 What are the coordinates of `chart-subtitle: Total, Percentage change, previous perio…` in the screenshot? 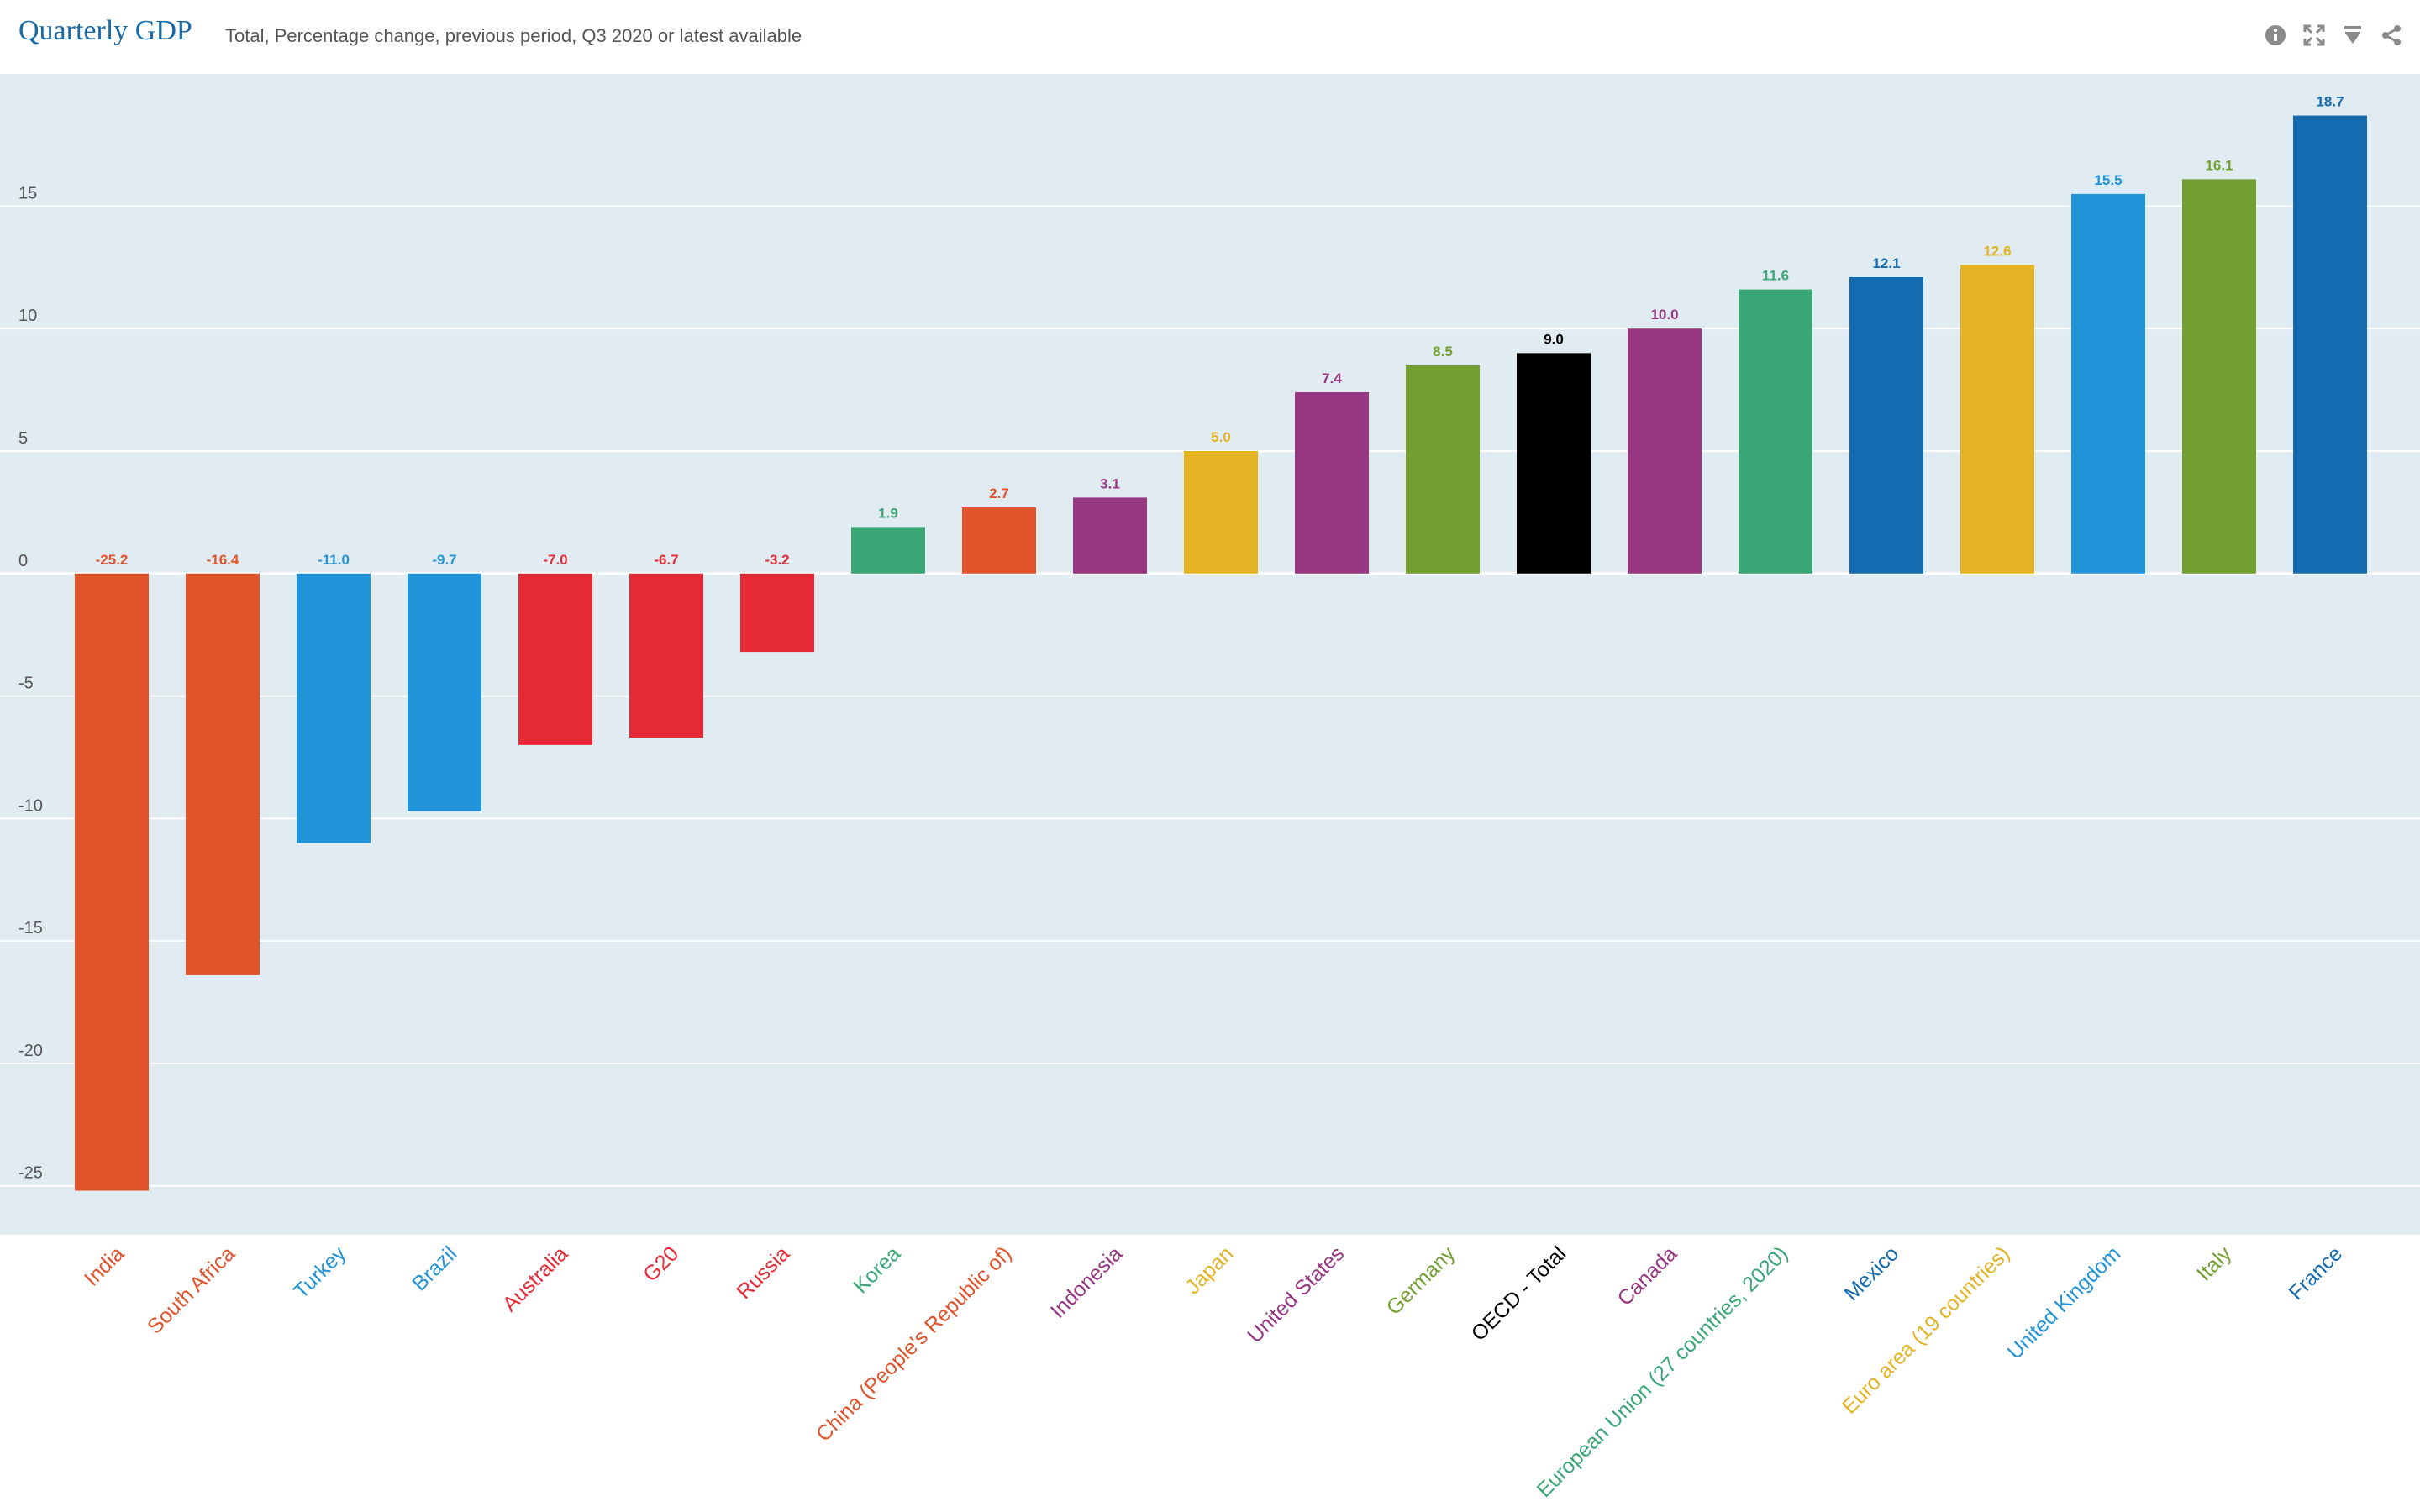 It's located at (513, 35).